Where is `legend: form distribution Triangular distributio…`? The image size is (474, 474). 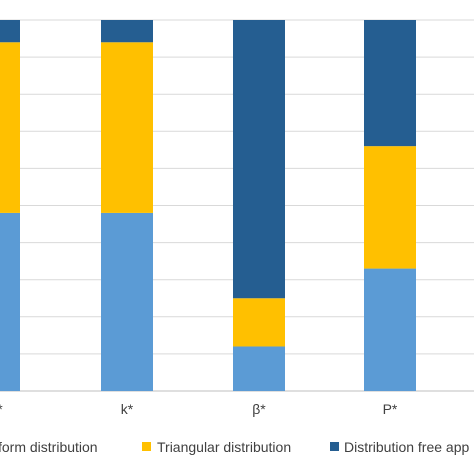
legend: form distribution Triangular distributio… is located at coordinates (235, 447).